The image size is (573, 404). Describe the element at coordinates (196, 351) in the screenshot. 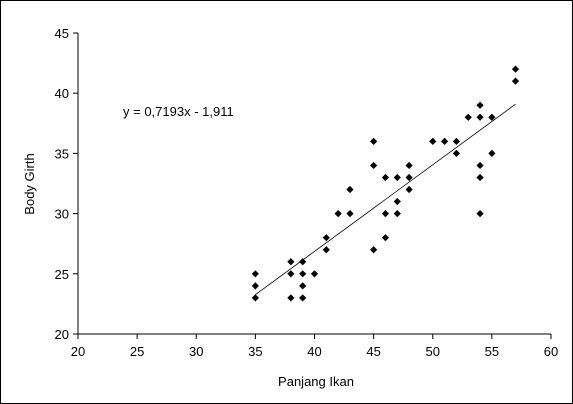

I see `x-tick-label: 30` at that location.